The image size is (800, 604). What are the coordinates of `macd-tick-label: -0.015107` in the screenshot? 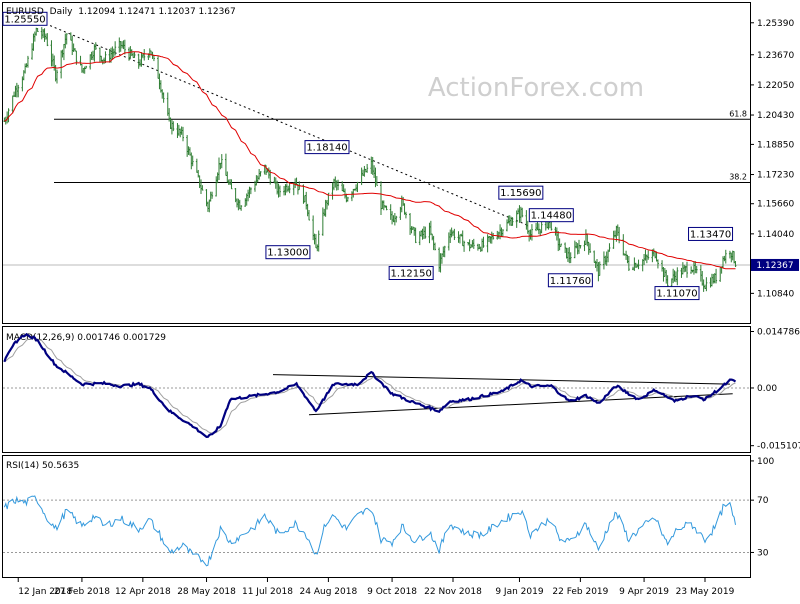 It's located at (778, 447).